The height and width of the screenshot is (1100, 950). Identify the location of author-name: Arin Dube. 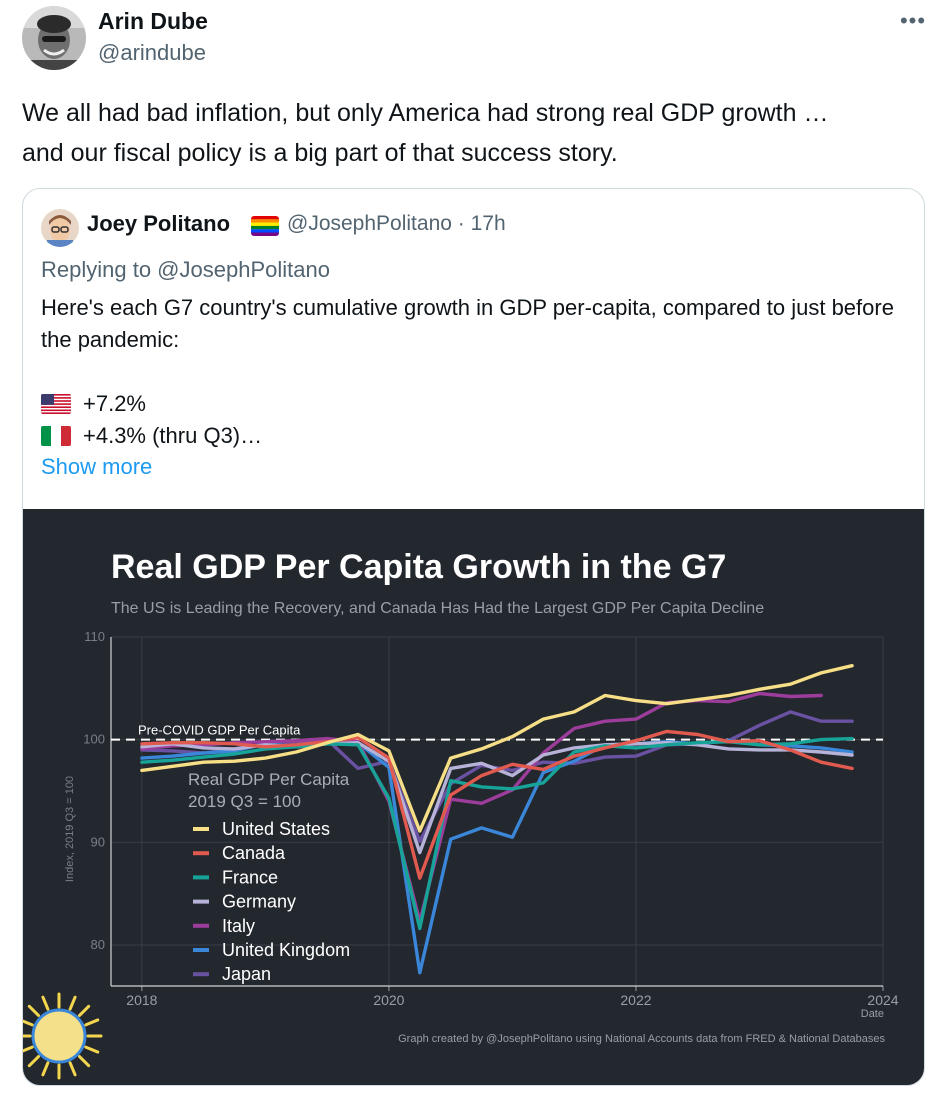
(153, 21).